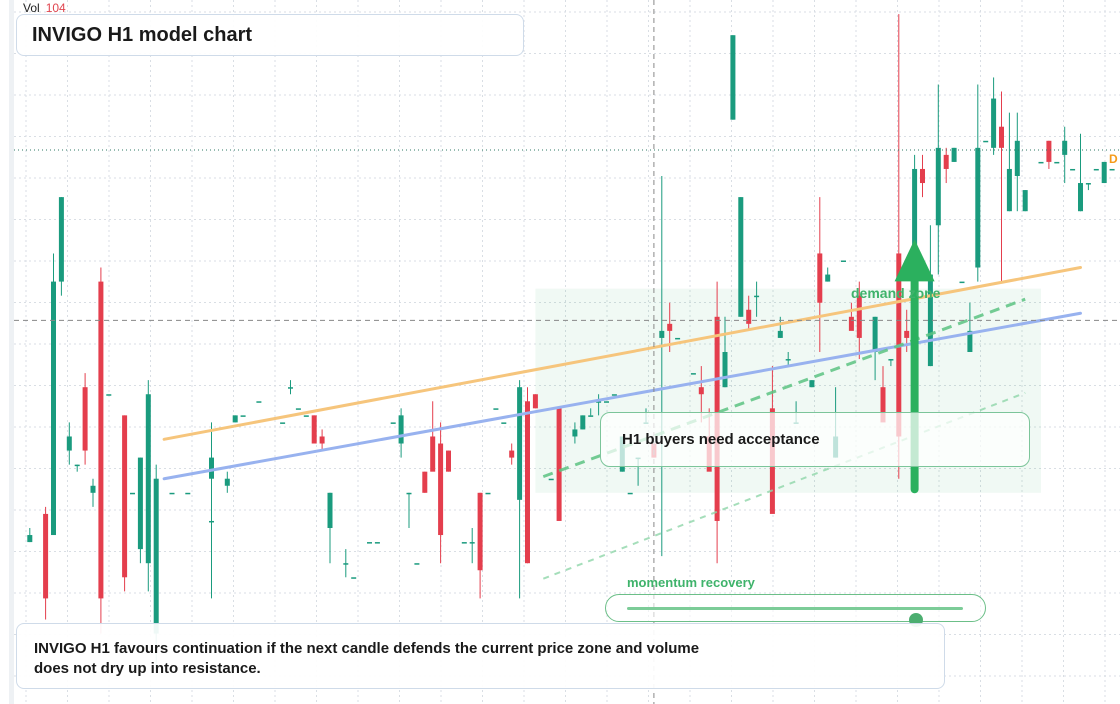 This screenshot has height=704, width=1120. Describe the element at coordinates (721, 439) in the screenshot. I see `callout-text: H1 buyers need acceptance` at that location.